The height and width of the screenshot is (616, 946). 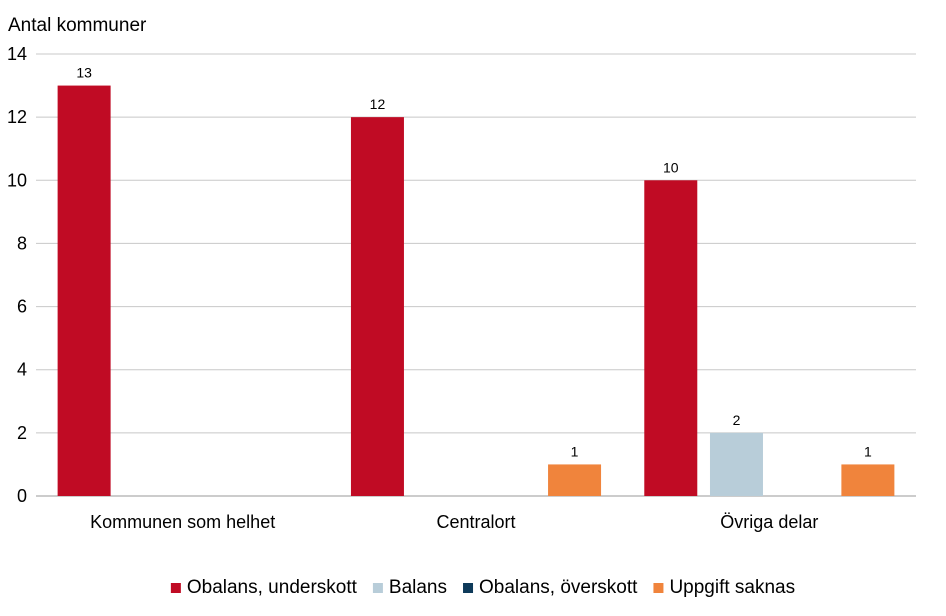 What do you see at coordinates (22, 307) in the screenshot?
I see `y-tick-label: 6` at bounding box center [22, 307].